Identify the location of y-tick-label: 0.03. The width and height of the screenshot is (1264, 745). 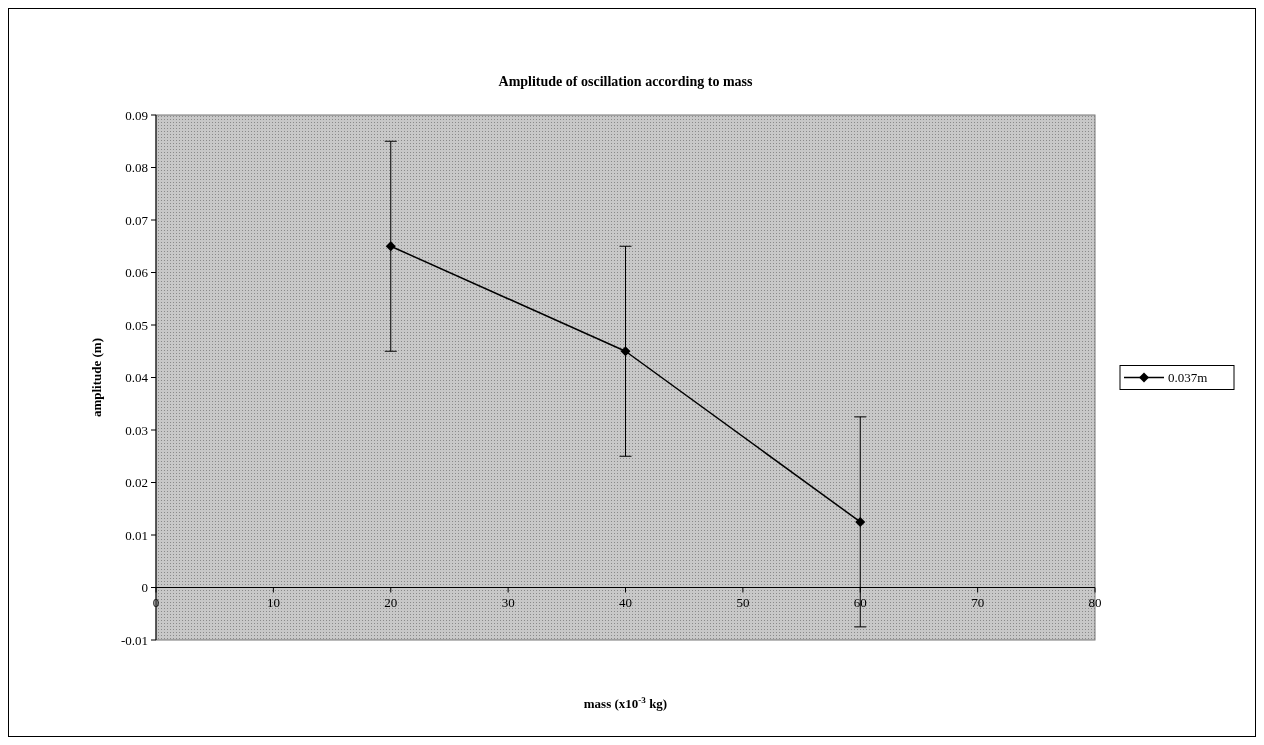
(136, 430).